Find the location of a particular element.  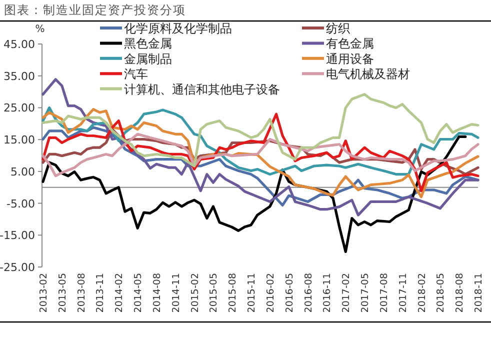

x-tick-label: 2017-11 is located at coordinates (403, 293).